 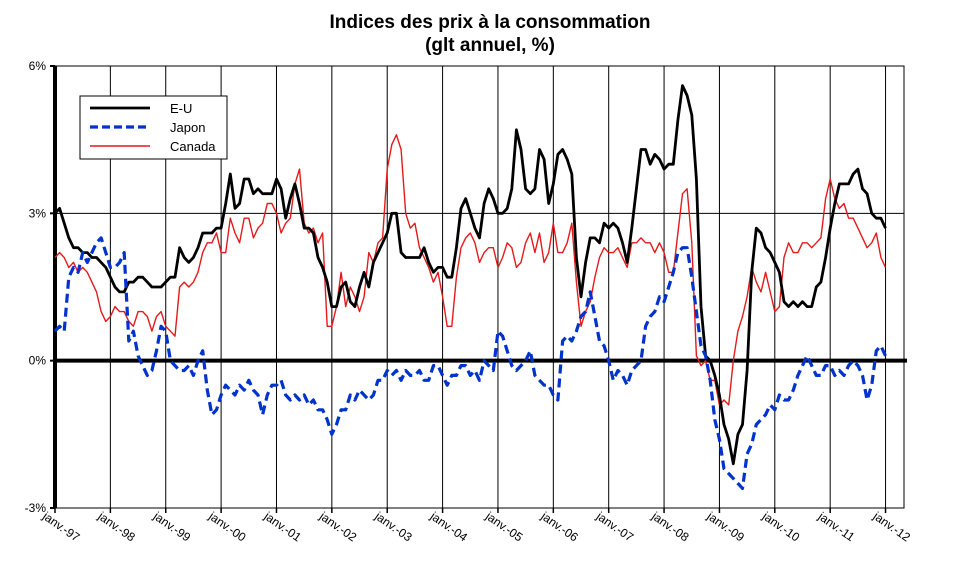 What do you see at coordinates (181, 108) in the screenshot?
I see `legend-label: E-U` at bounding box center [181, 108].